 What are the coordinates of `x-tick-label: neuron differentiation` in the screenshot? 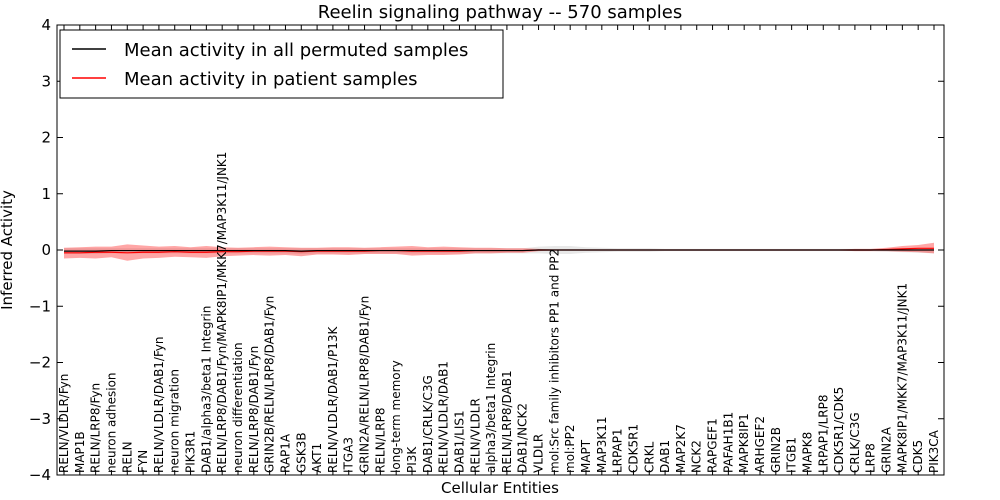 It's located at (238, 407).